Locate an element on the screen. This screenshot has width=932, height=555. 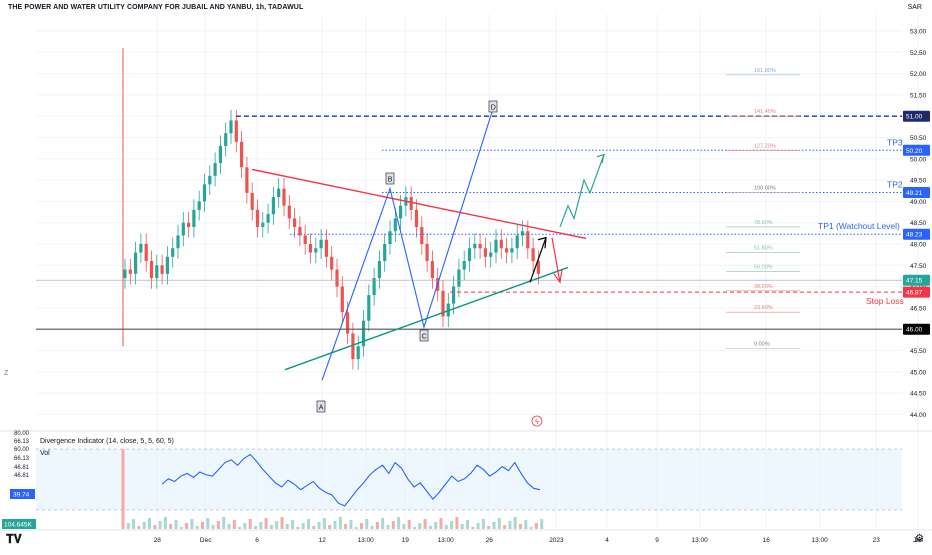
bounce-arrow is located at coordinates (538, 260).